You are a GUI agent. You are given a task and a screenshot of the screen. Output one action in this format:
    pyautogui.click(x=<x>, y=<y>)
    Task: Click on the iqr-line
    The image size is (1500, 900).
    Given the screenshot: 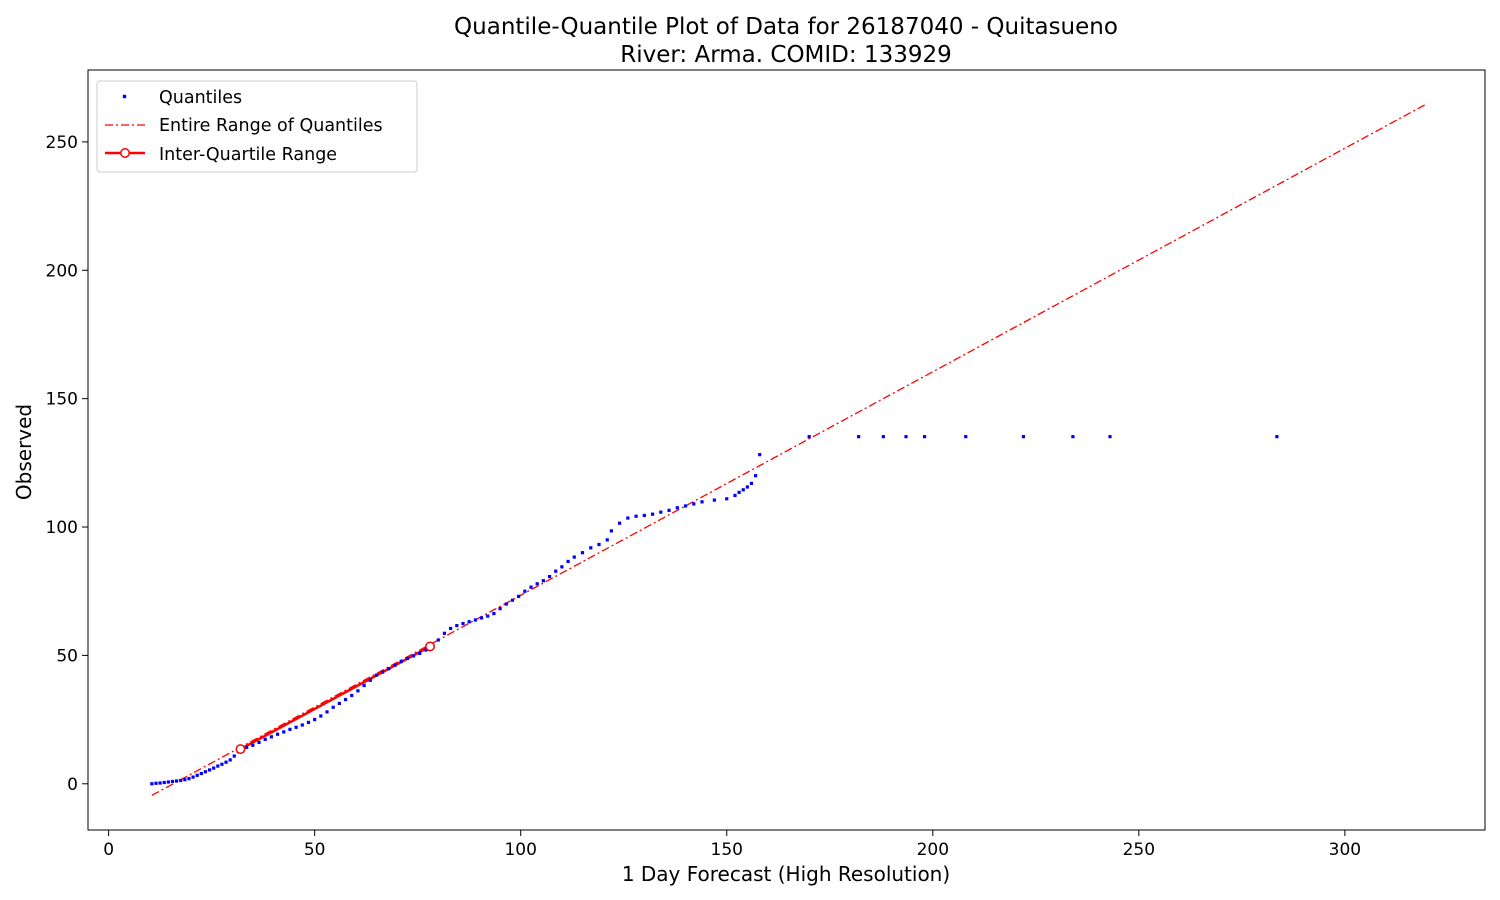 What is the action you would take?
    pyautogui.click(x=335, y=698)
    